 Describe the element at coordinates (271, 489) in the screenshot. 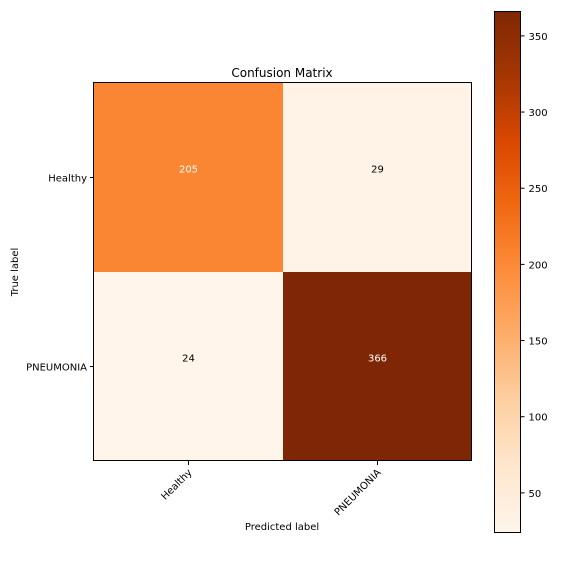

I see `x-axis-ticks: Healthy PNEUMONIA` at that location.